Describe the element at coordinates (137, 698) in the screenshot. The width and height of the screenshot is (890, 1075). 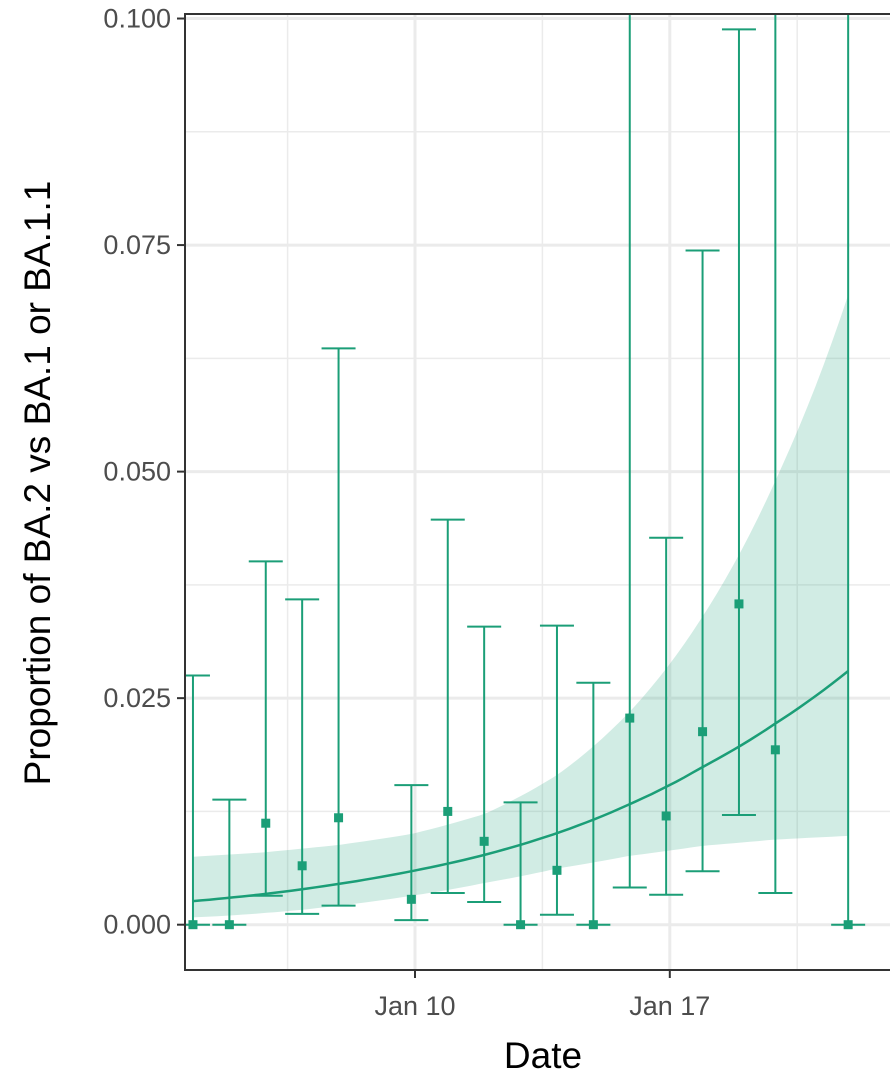
I see `y-tick-label: 0.025` at that location.